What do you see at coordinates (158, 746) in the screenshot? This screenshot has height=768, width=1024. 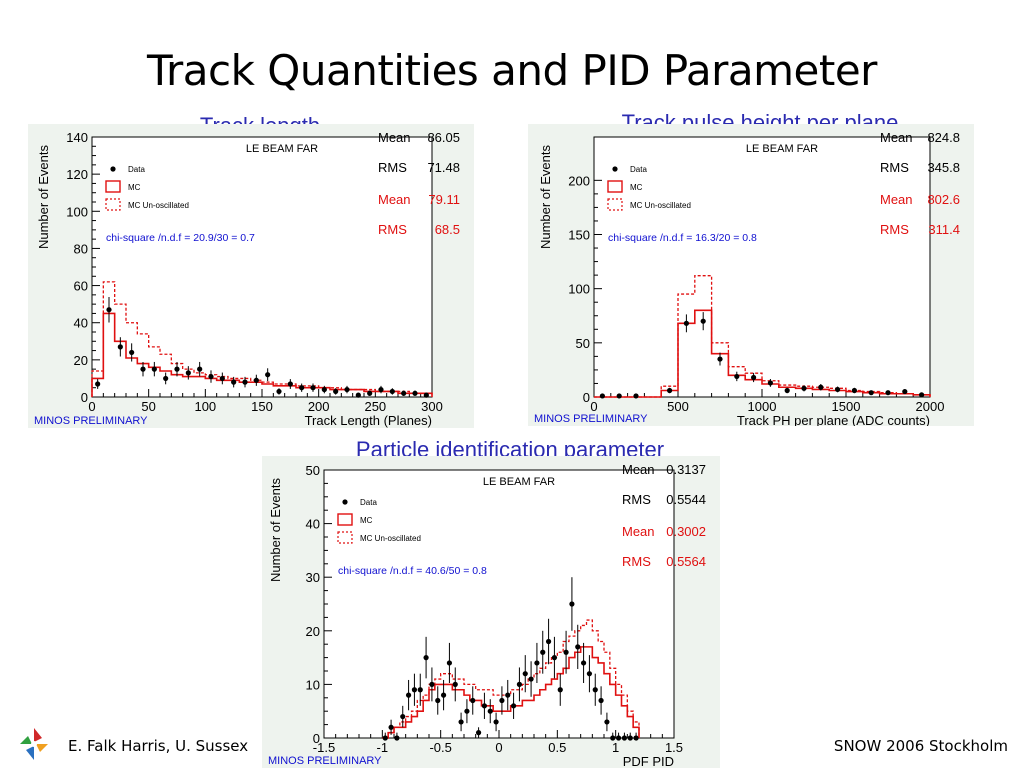 I see `footer-author: E. Falk Harris, U. Sussex` at bounding box center [158, 746].